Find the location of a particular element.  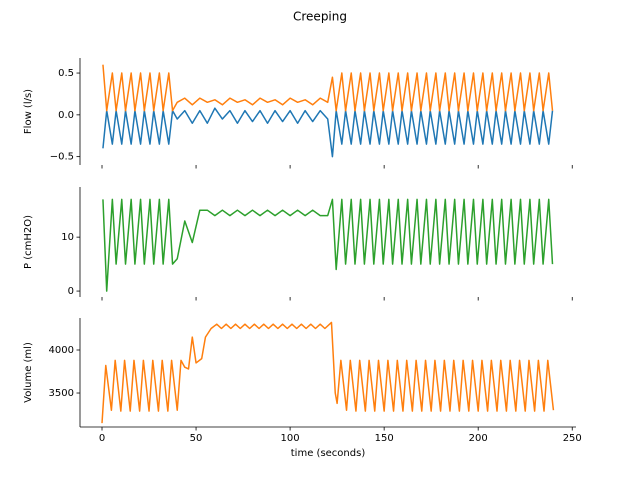

x-tick-label: 200 is located at coordinates (478, 438).